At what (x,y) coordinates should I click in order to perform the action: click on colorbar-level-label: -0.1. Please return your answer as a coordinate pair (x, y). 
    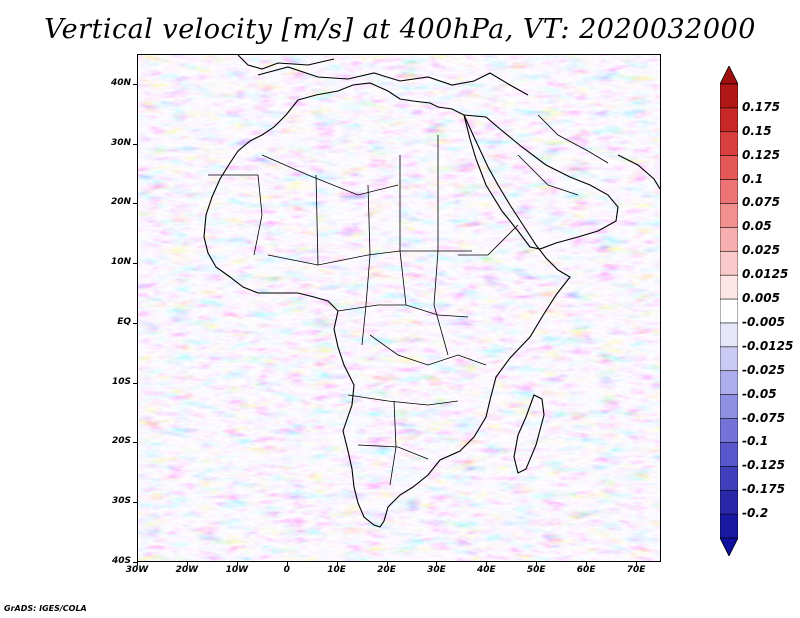
    Looking at the image, I should click on (755, 441).